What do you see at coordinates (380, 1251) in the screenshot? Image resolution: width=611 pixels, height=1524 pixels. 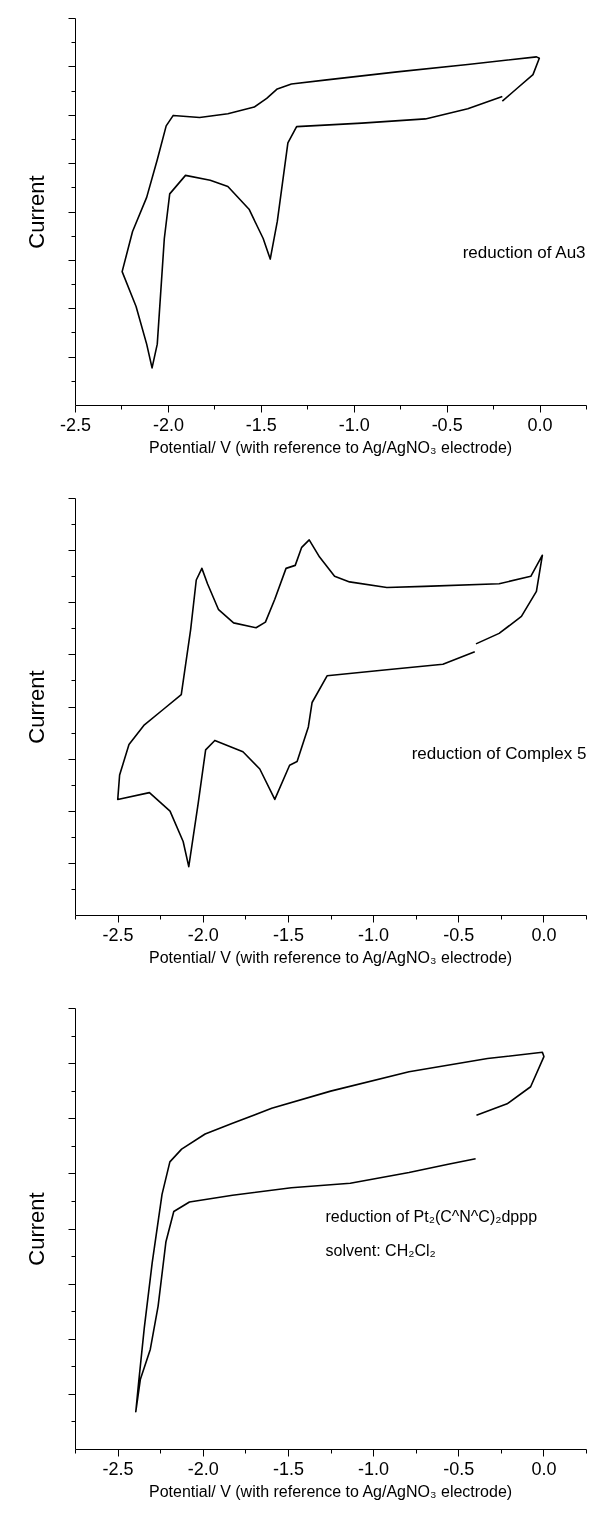 I see `annotation: solvent: CH₂Cl₂` at bounding box center [380, 1251].